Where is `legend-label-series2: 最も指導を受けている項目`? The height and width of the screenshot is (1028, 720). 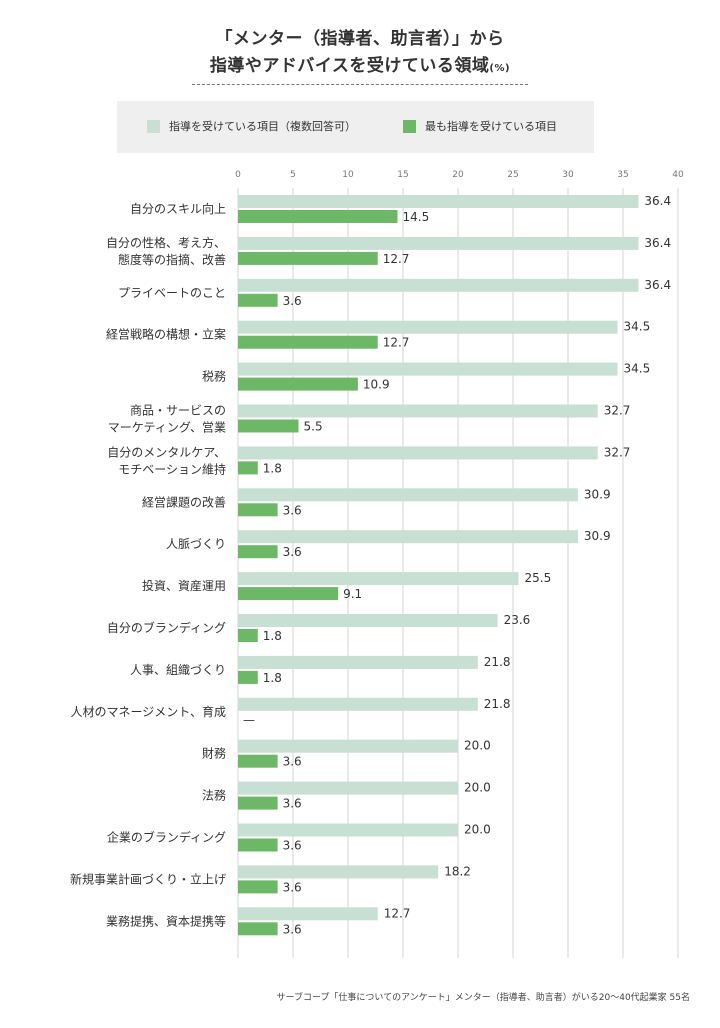 legend-label-series2: 最も指導を受けている項目 is located at coordinates (491, 126).